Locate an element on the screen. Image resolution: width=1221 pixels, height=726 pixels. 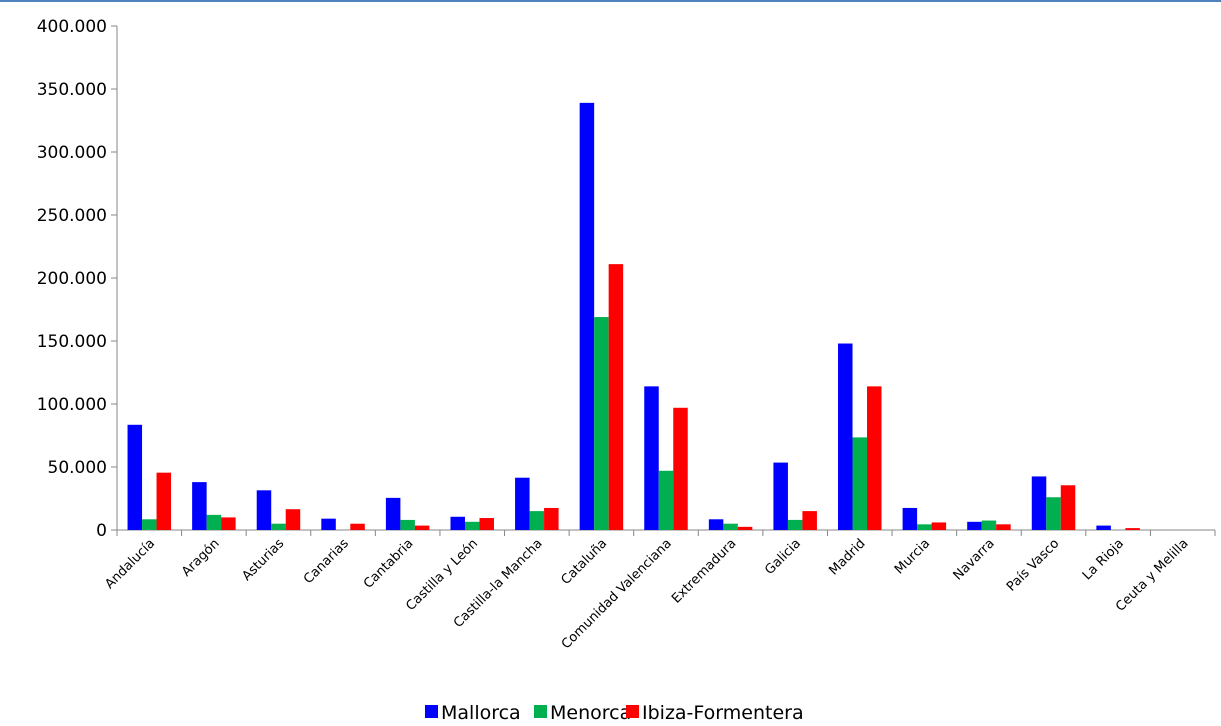
category-label: La Rioja is located at coordinates (1103, 559).